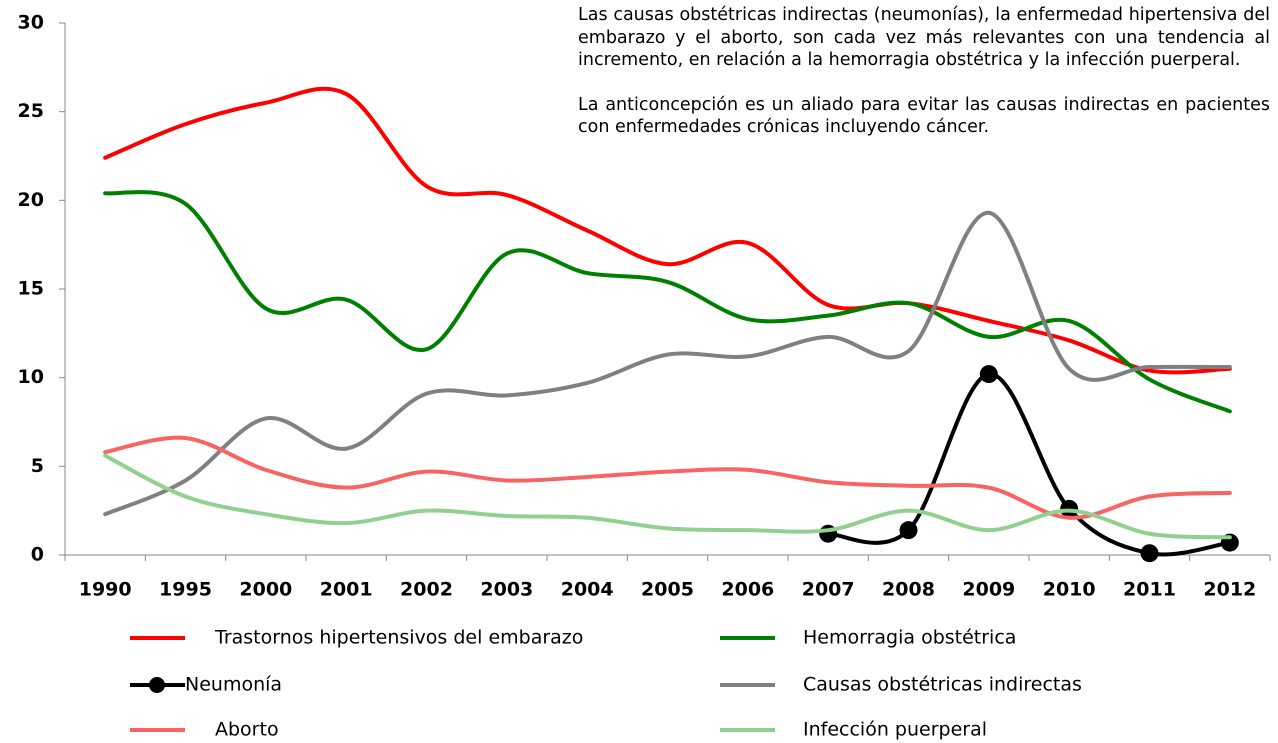  What do you see at coordinates (233, 685) in the screenshot?
I see `legend-label: Neumonía` at bounding box center [233, 685].